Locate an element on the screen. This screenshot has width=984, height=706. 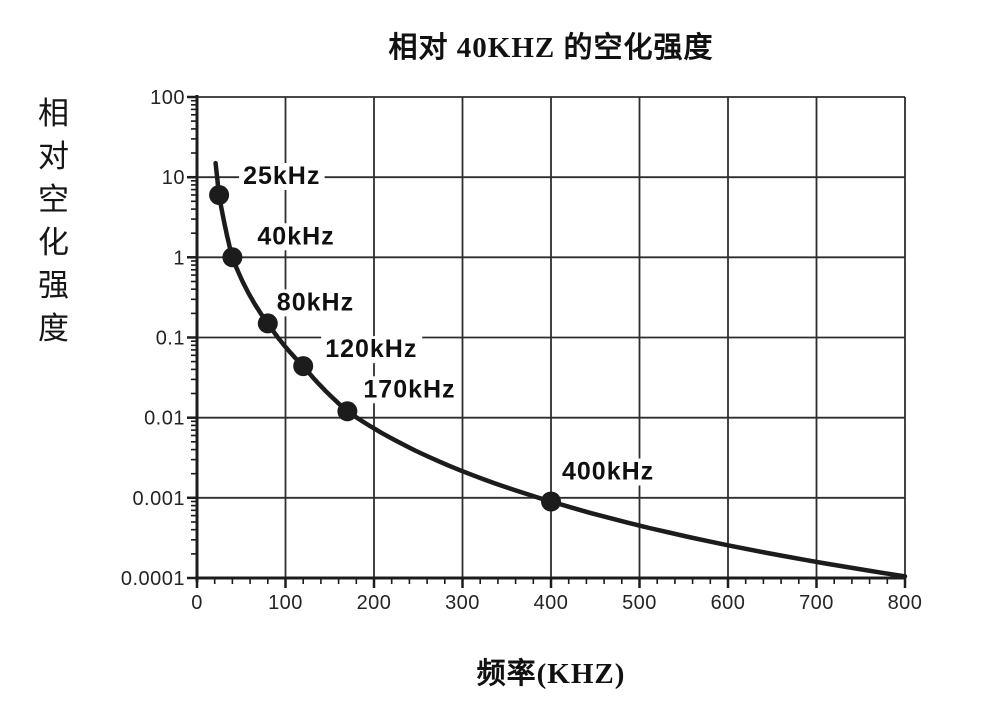
y-tick-labels: 100 10 1 0.1 0.01 0.001 0.0001 is located at coordinates (153, 338).